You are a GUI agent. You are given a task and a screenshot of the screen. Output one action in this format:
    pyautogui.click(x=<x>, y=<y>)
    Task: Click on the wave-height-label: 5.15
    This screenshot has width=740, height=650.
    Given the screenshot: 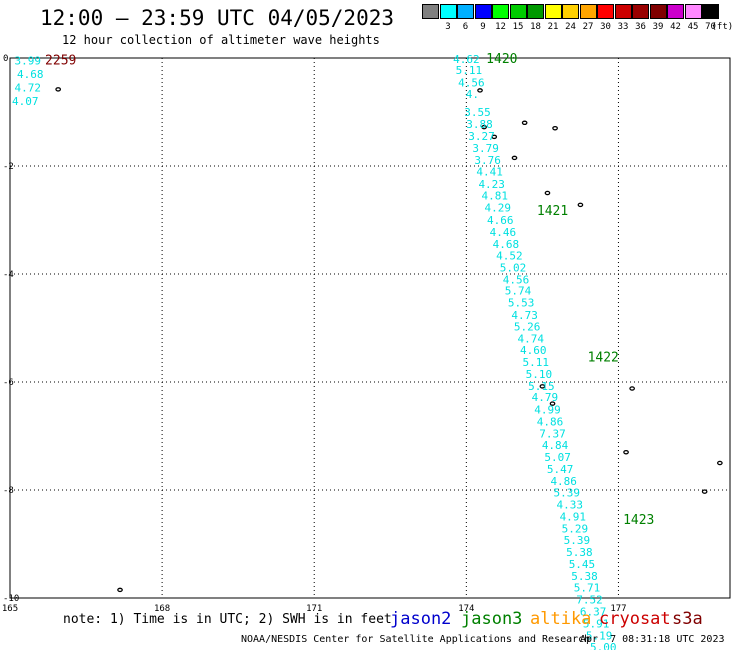 What is the action you would take?
    pyautogui.click(x=541, y=386)
    